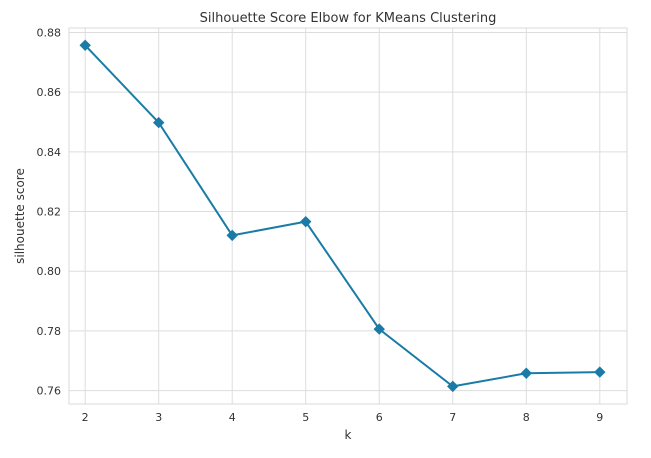 Image resolution: width=651 pixels, height=458 pixels. I want to click on y-tick-label: 0.82, so click(49, 212).